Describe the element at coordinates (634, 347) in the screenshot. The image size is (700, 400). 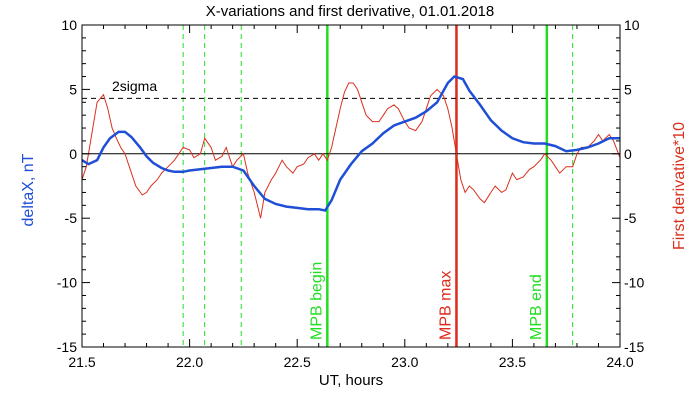
I see `y-right-tick-label: -15` at that location.